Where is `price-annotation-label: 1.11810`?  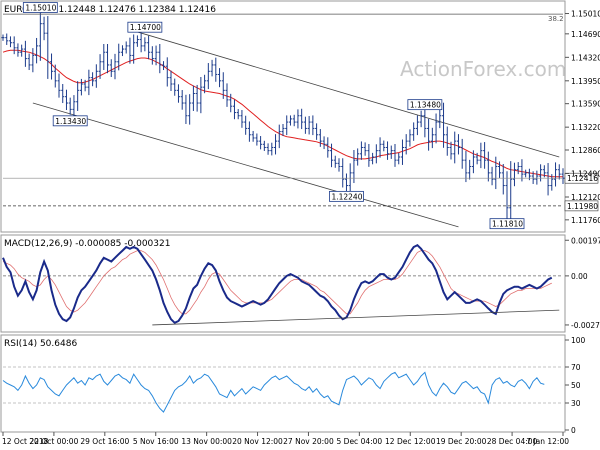
price-annotation-label: 1.11810 is located at coordinates (507, 224).